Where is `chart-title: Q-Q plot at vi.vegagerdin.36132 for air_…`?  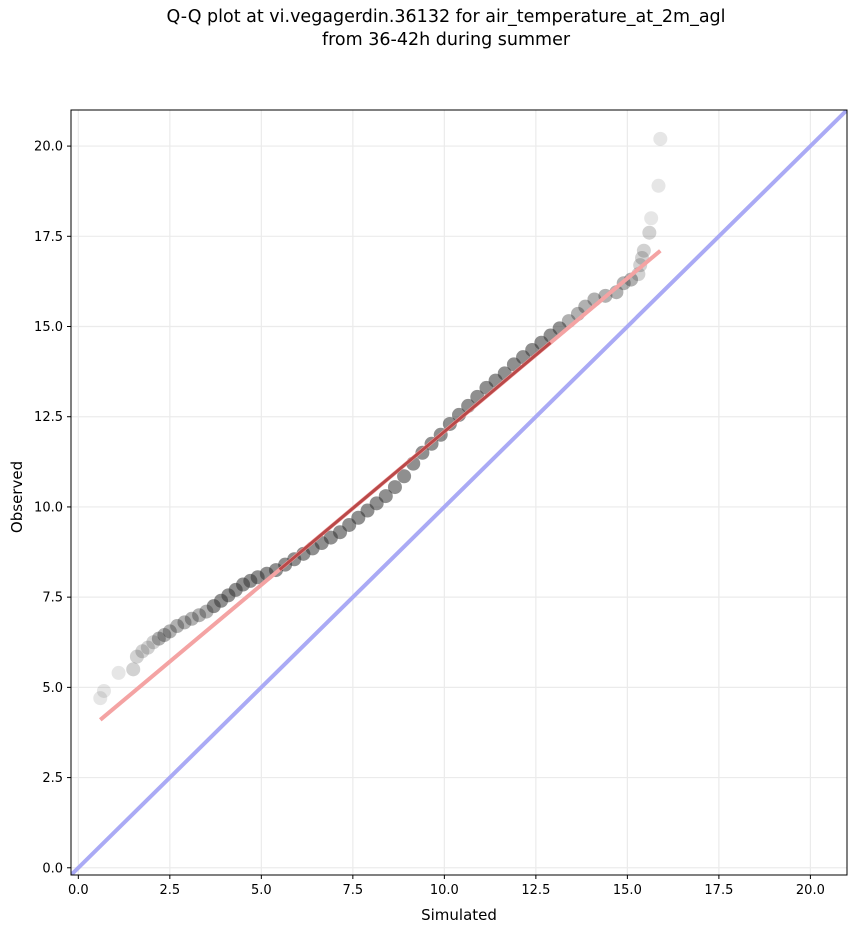
chart-title: Q-Q plot at vi.vegagerdin.36132 for air_… is located at coordinates (428, 29).